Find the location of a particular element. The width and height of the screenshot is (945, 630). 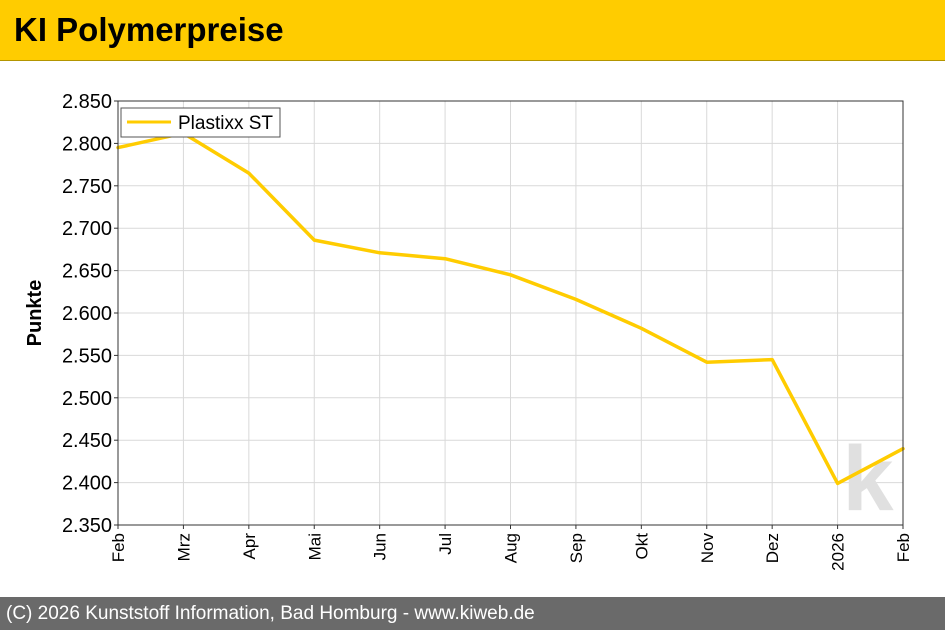

y-tick-label: 2.800 is located at coordinates (87, 144).